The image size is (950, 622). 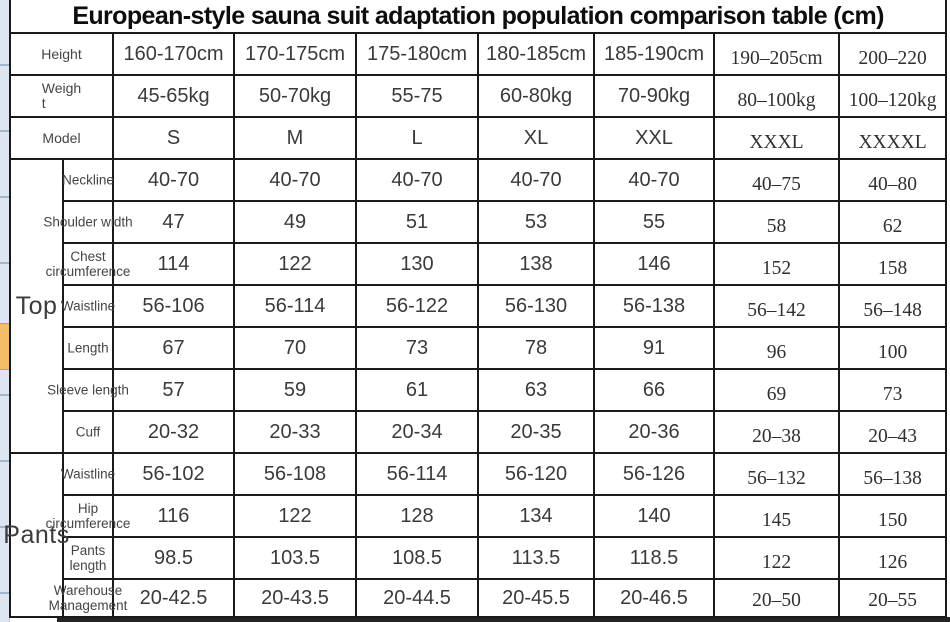 I want to click on cell-cuff-0: 20-32, so click(x=173, y=432).